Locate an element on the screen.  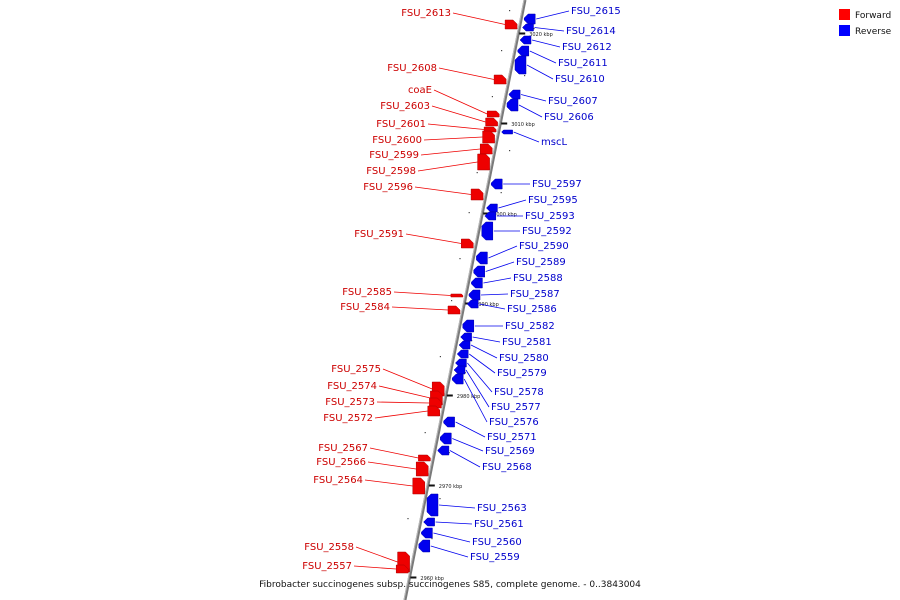
kbp-tick-label: 3010 kbp is located at coordinates (523, 125).